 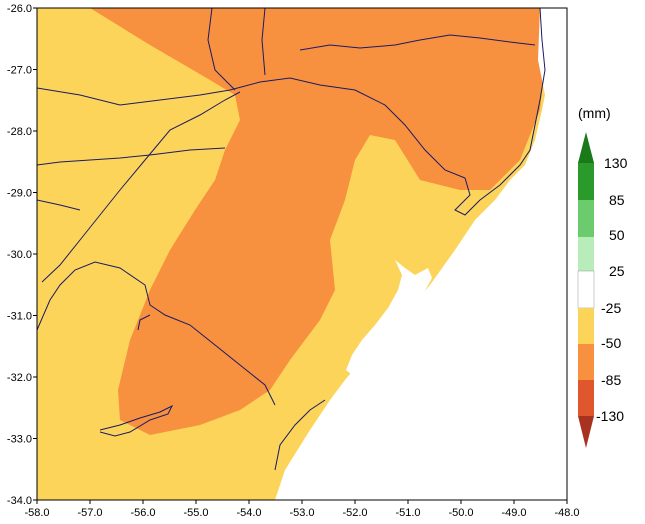 I want to click on legend-label-minus50: -50, so click(x=611, y=343).